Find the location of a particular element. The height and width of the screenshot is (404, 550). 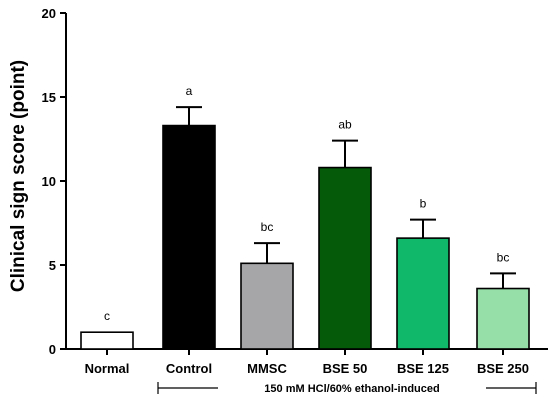

category-label: Control is located at coordinates (189, 368).